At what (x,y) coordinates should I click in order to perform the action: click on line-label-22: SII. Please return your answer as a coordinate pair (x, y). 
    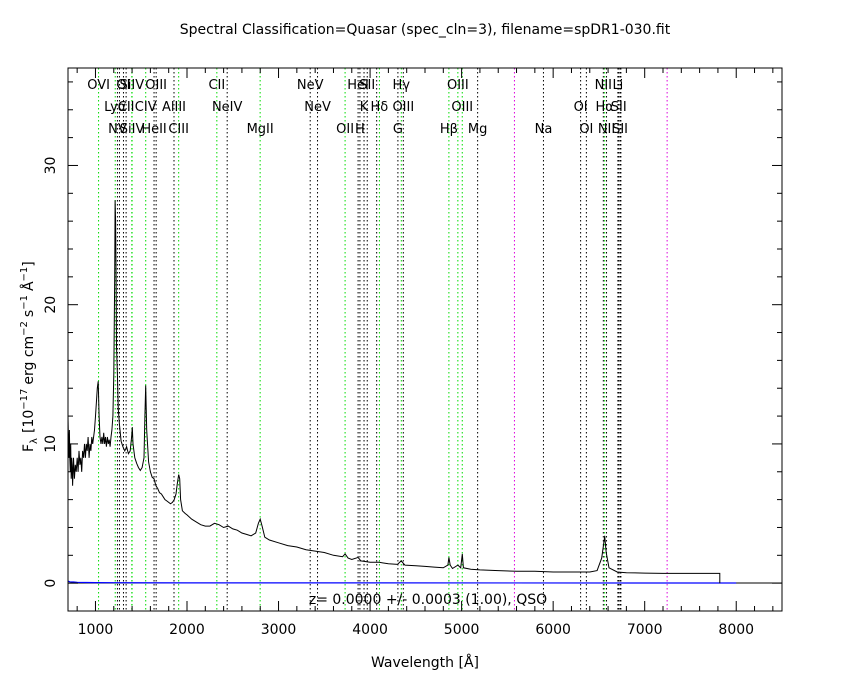
    Looking at the image, I should click on (367, 85).